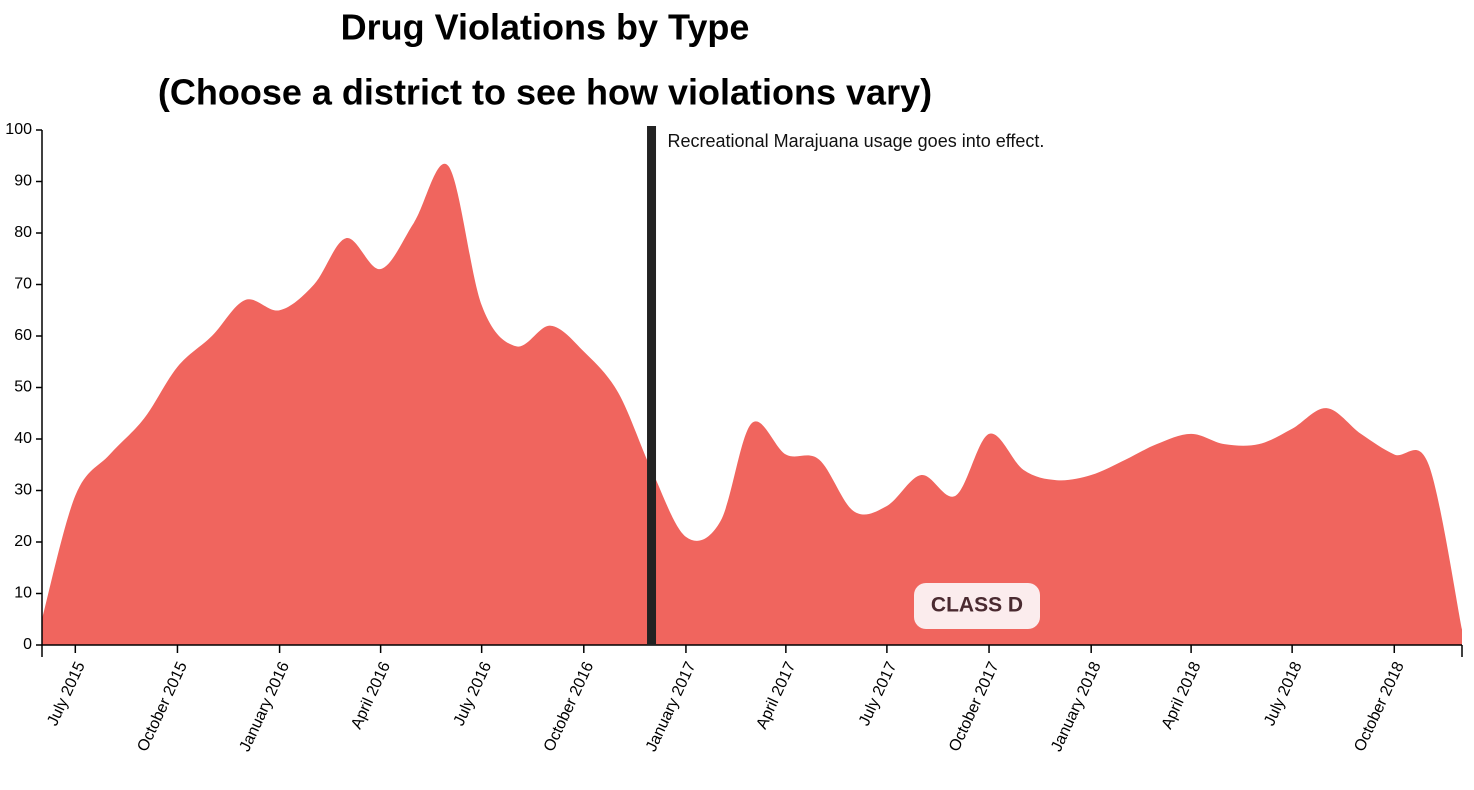  I want to click on series-label-box, so click(977, 606).